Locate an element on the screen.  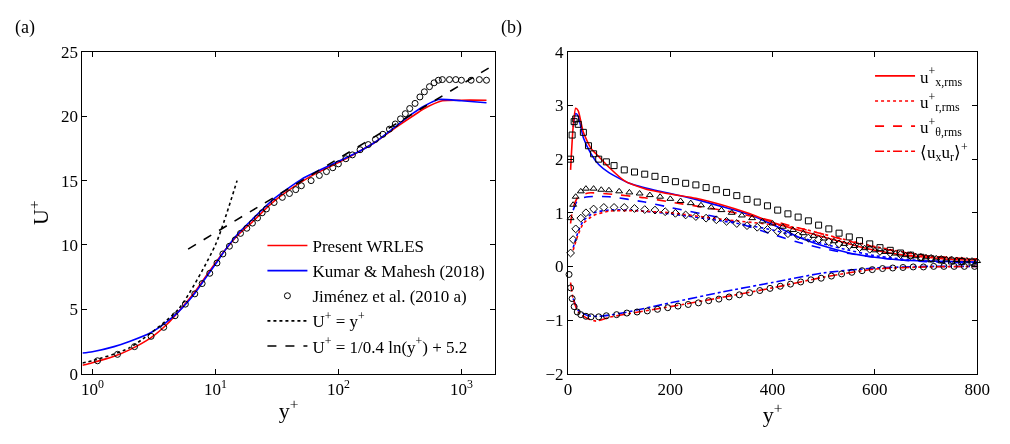
x-tick-label: 600 is located at coordinates (875, 390).